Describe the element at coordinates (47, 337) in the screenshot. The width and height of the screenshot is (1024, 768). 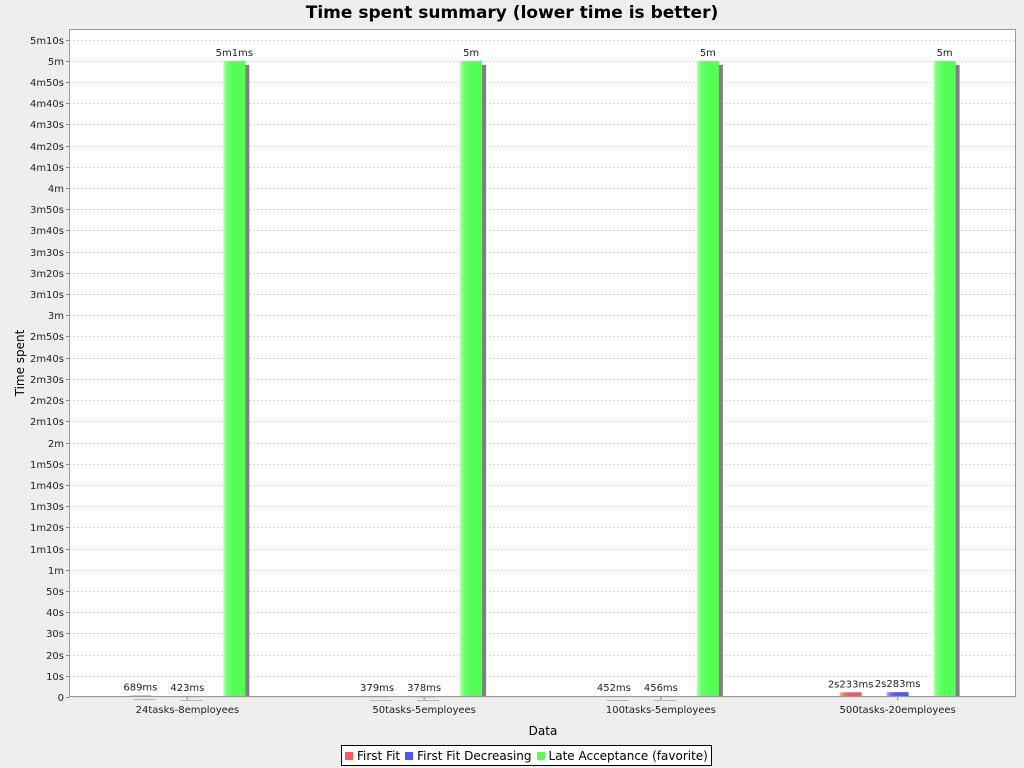
I see `y-tick-label: 2m50s` at that location.